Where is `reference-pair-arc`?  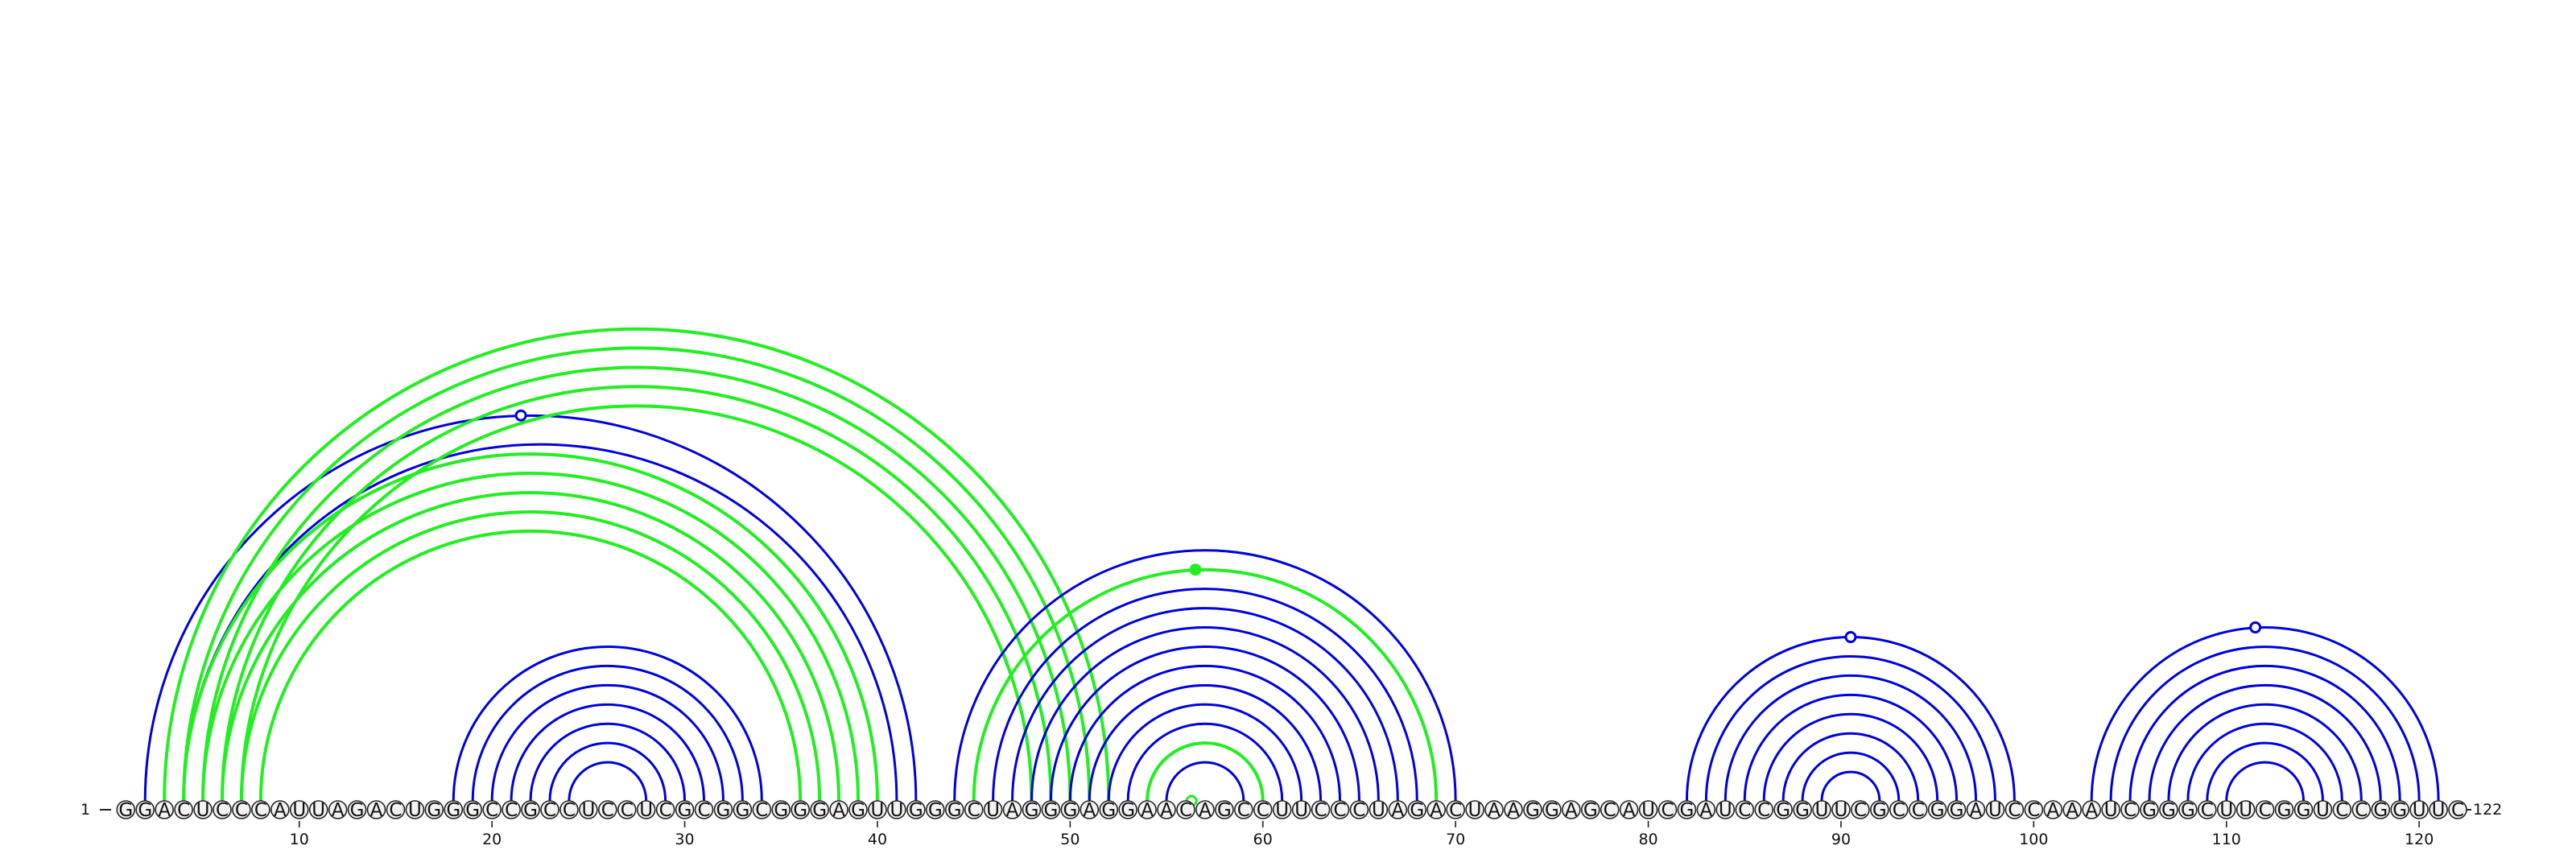 reference-pair-arc is located at coordinates (636, 603).